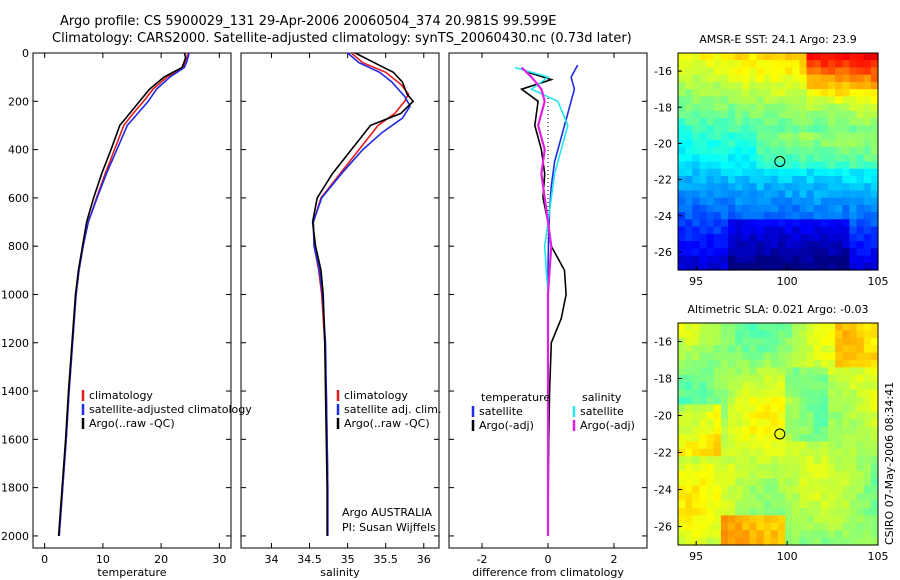  Describe the element at coordinates (515, 397) in the screenshot. I see `difference-legend-title-temperature: temperature` at that location.